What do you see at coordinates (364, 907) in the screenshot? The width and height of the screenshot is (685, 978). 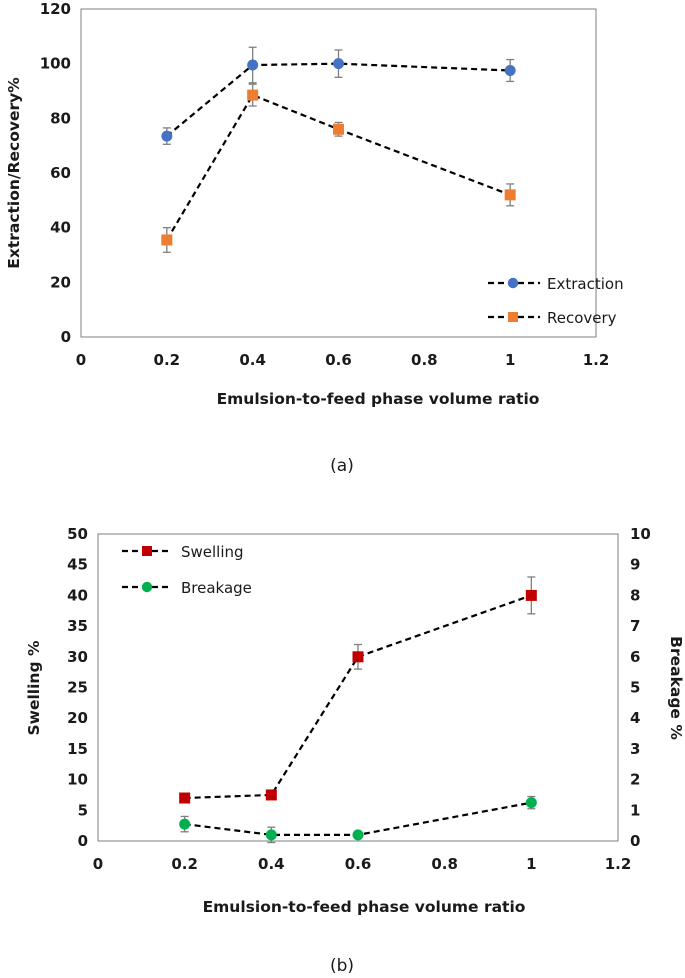 I see `panel-b-x-axis-label: Emulsion-to-feed phase volume ratio` at bounding box center [364, 907].